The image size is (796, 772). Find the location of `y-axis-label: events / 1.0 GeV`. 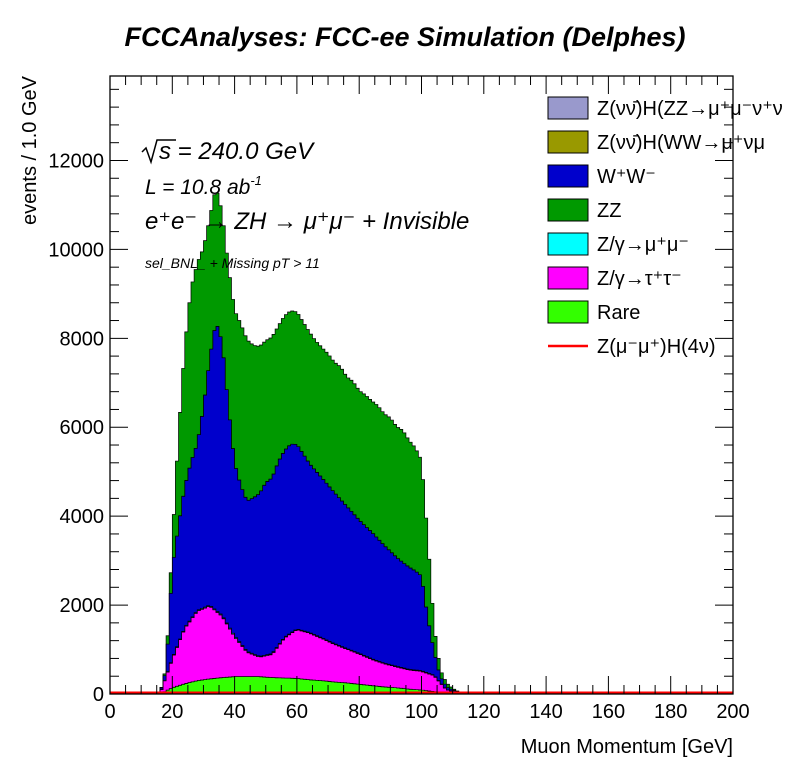

y-axis-label: events / 1.0 GeV is located at coordinates (30, 150).